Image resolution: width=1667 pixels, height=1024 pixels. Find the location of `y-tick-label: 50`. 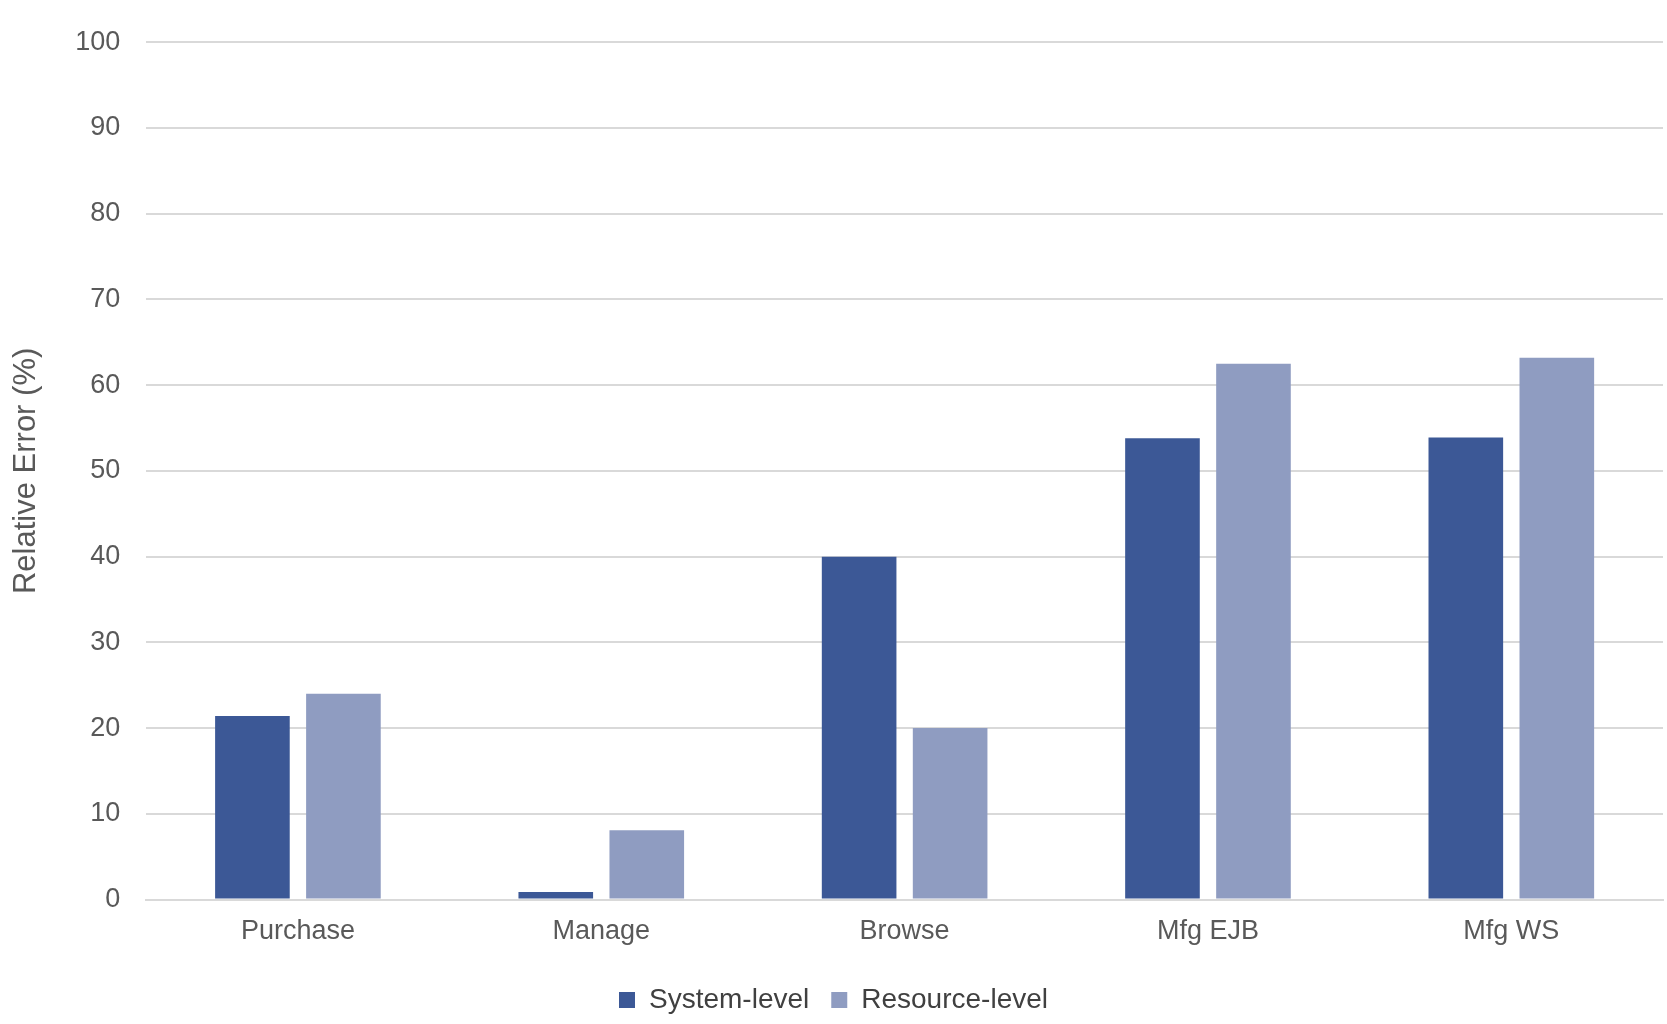

y-tick-label: 50 is located at coordinates (105, 469).